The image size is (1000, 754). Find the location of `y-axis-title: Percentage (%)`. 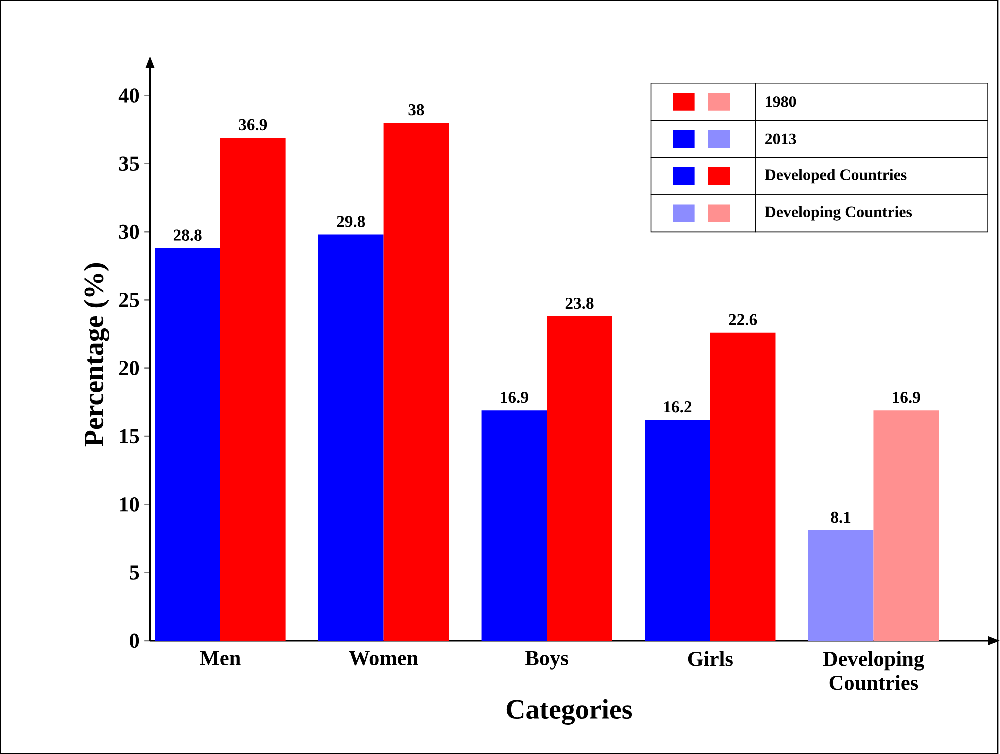

y-axis-title: Percentage (%) is located at coordinates (97, 354).